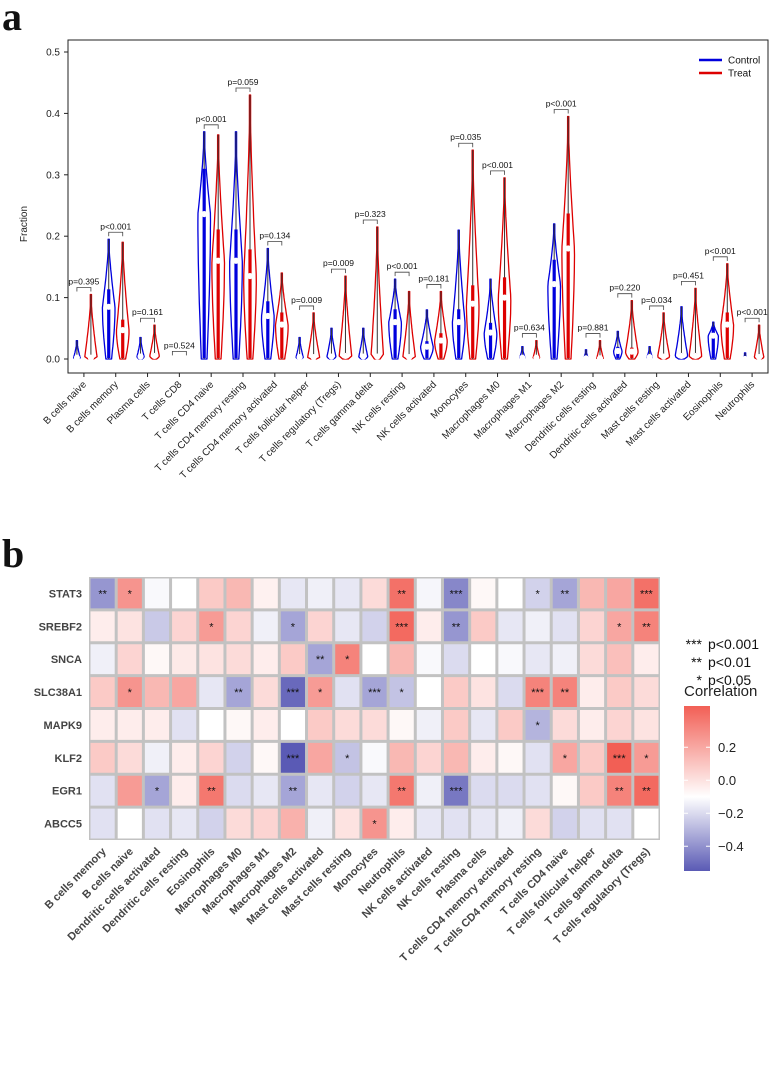 Image resolution: width=772 pixels, height=1071 pixels. Describe the element at coordinates (503, 410) in the screenshot. I see `x-tick-label: Macrophages M1` at that location.